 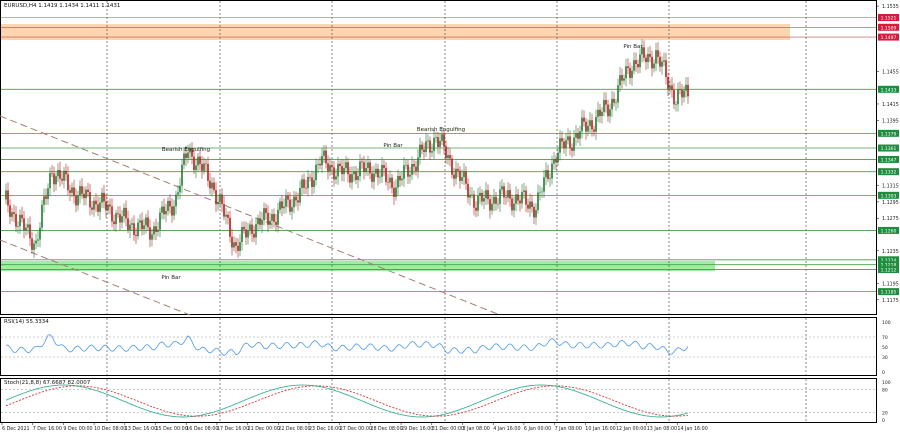 I want to click on stoch-title: Stoch(21,8,8) 67.6687 82.0007, so click(x=47, y=383).